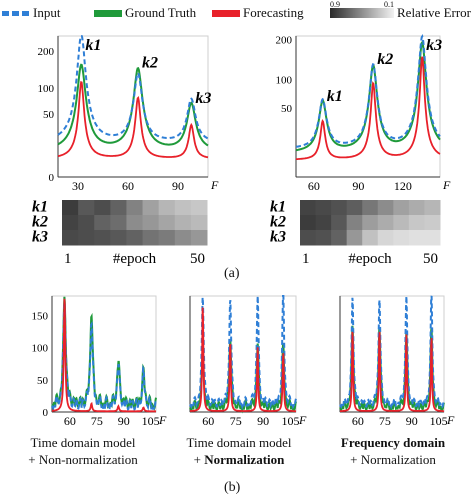  Describe the element at coordinates (392, 371) in the screenshot. I see `b-3-forecasting-line` at that location.